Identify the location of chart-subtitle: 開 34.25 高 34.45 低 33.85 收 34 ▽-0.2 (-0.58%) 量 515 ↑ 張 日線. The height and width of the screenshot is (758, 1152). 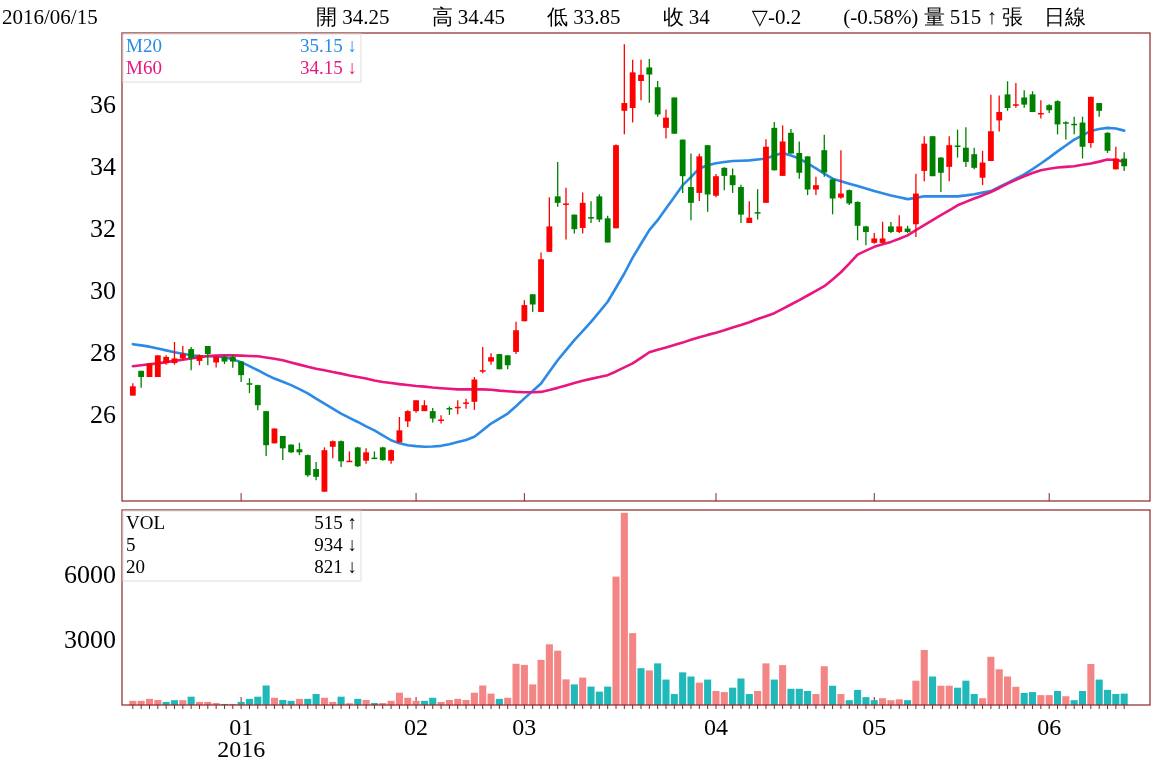
(701, 17).